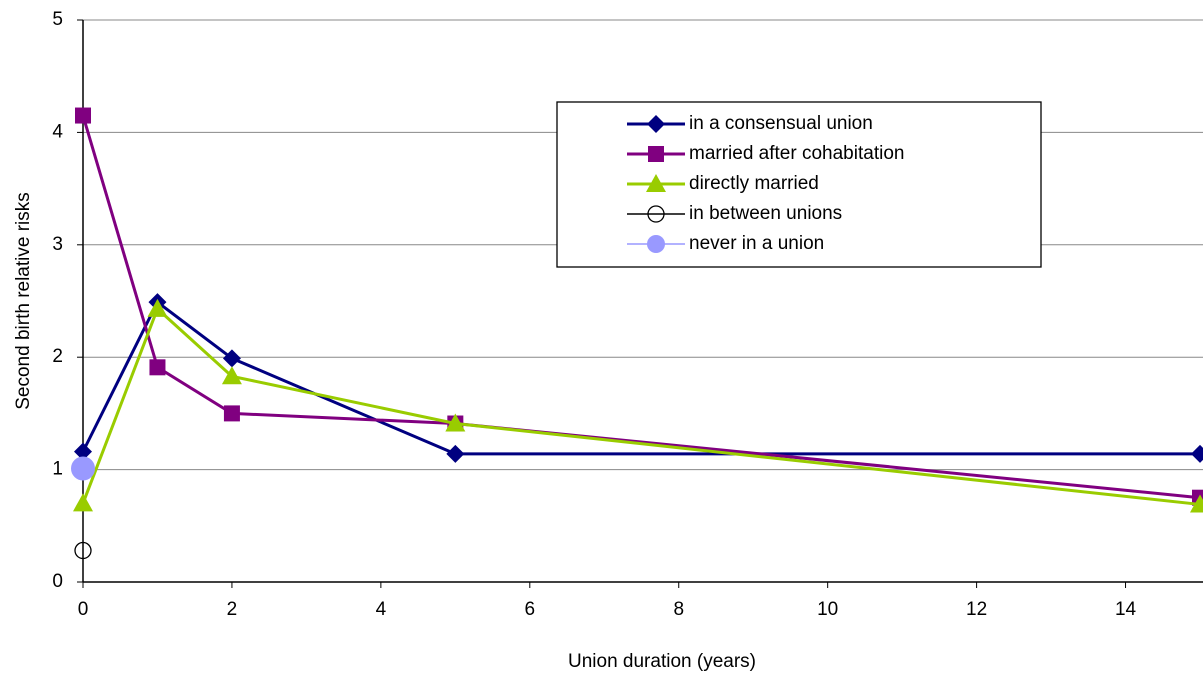  I want to click on x-tick-label: 4, so click(381, 609).